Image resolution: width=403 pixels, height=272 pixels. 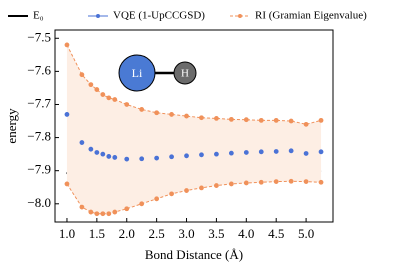 I want to click on y-tick-label: −8.0, so click(x=39, y=202).